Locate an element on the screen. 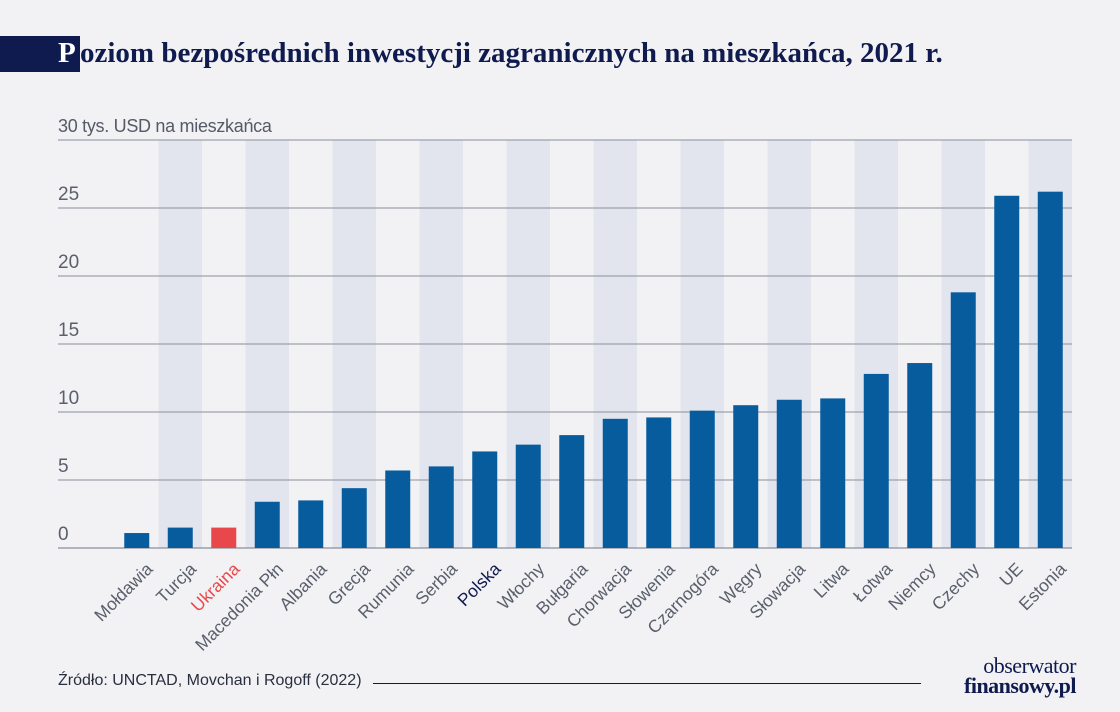 This screenshot has width=1120, height=712. x-tick-label: Estonia is located at coordinates (1043, 587).